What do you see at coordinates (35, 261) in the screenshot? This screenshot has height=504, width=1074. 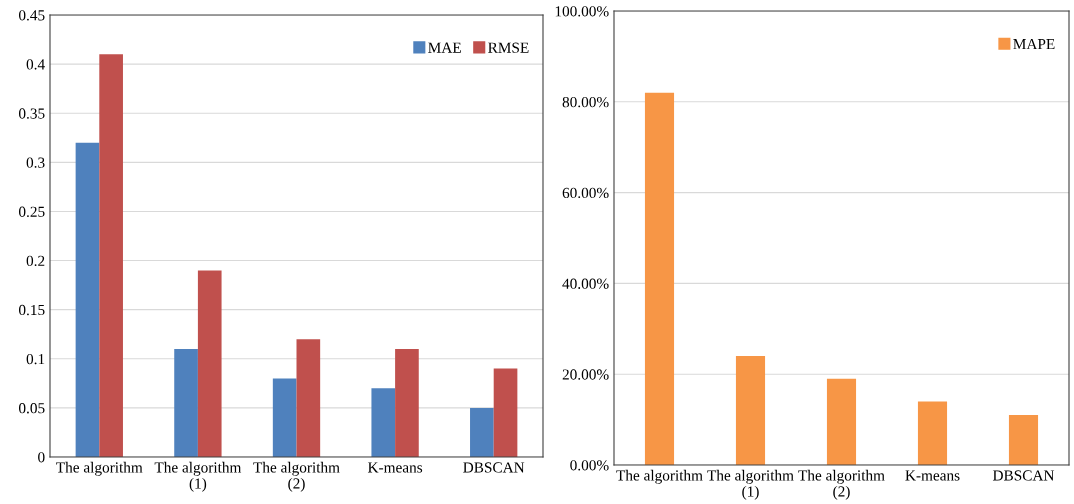 I see `y-tick-label: 0.2` at bounding box center [35, 261].